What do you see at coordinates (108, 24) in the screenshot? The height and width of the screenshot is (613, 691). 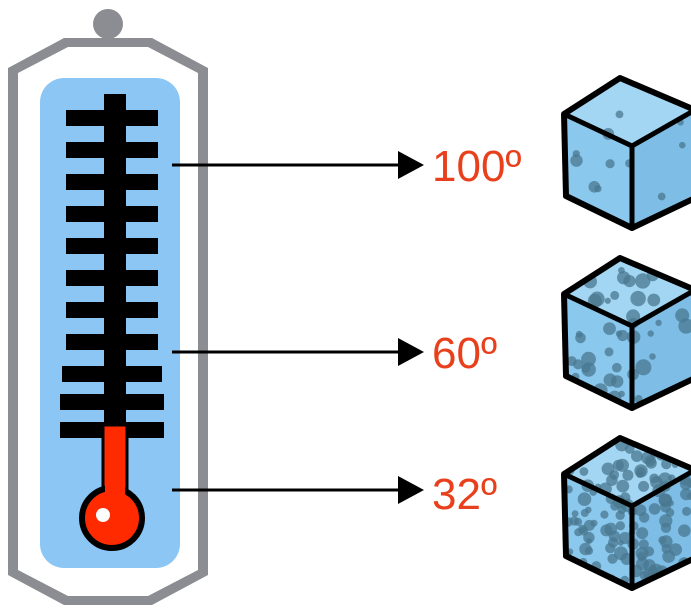 I see `hanging-ring` at bounding box center [108, 24].